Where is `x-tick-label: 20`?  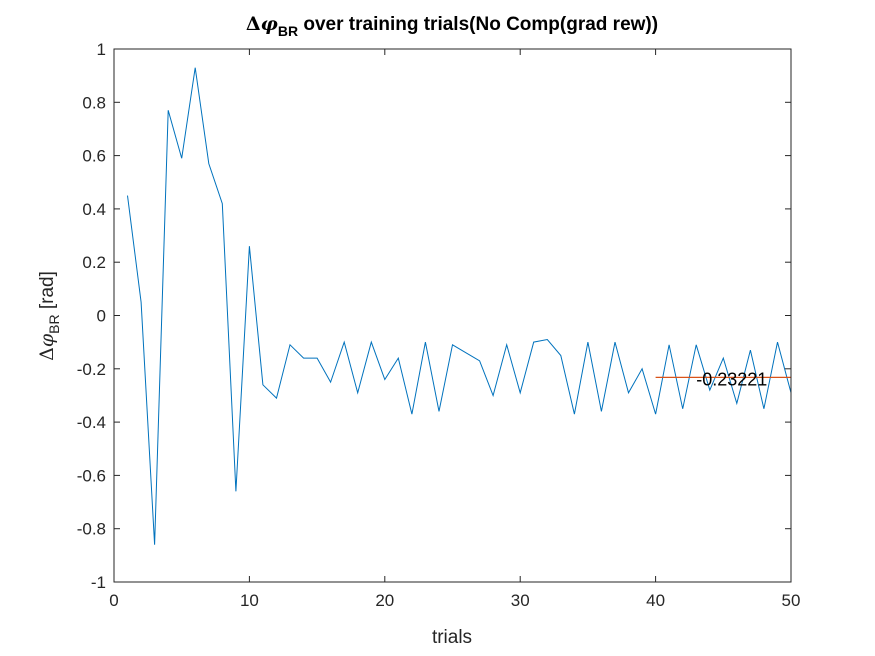
x-tick-label: 20 is located at coordinates (384, 600).